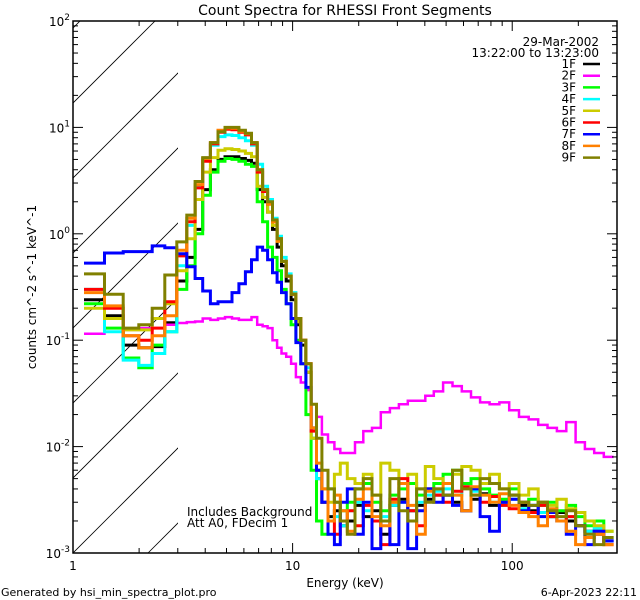 The height and width of the screenshot is (600, 640). What do you see at coordinates (512, 566) in the screenshot?
I see `x-tick-label: 100` at bounding box center [512, 566].